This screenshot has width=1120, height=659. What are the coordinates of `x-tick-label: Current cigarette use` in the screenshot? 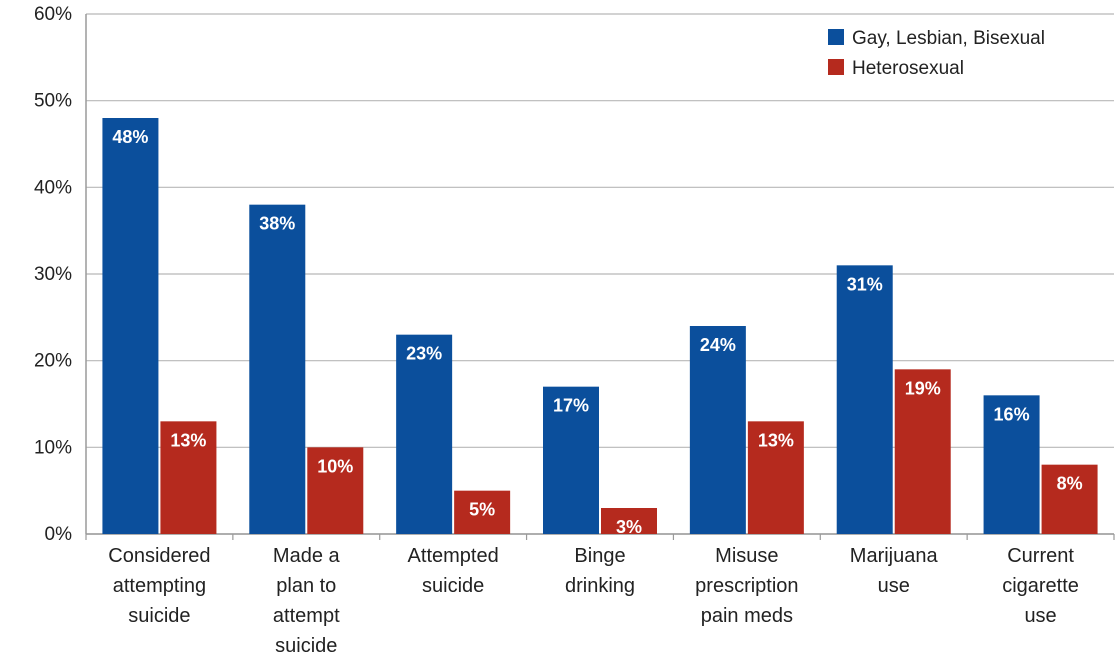 It's located at (1040, 586).